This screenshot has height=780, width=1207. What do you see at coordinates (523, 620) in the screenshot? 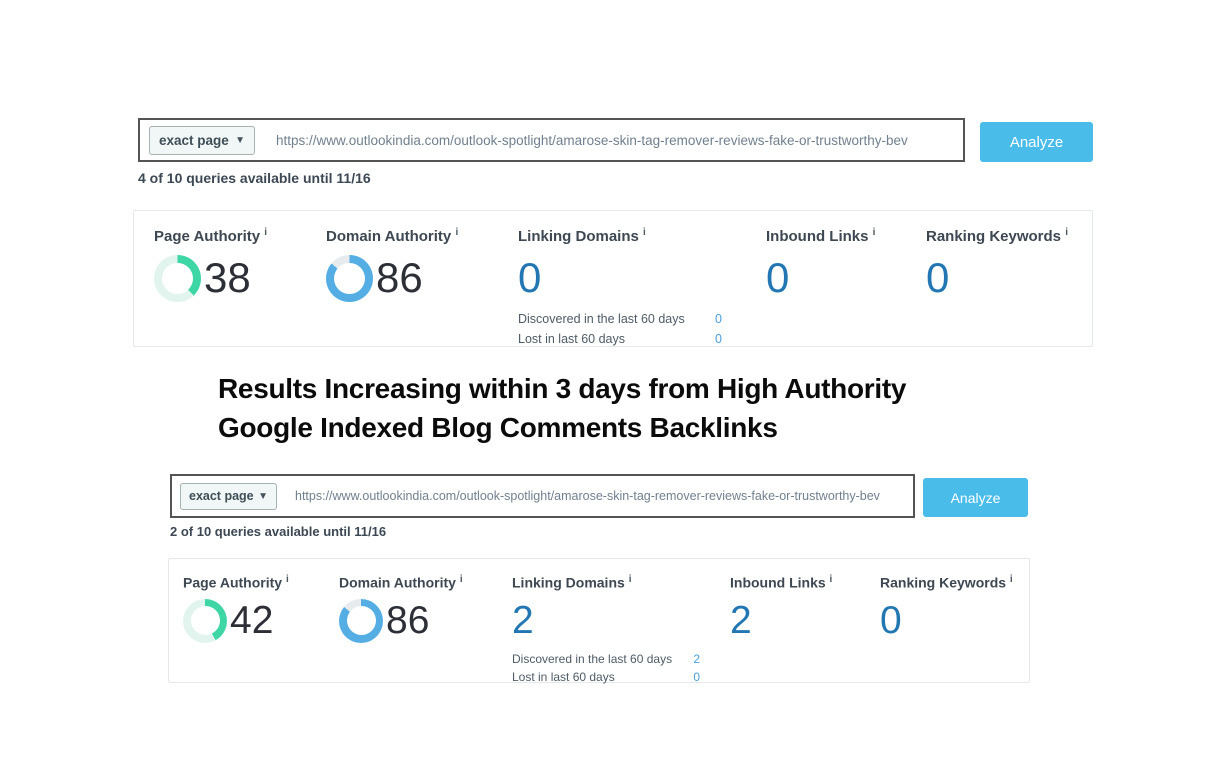
I see `linking-domains-value: 2` at bounding box center [523, 620].